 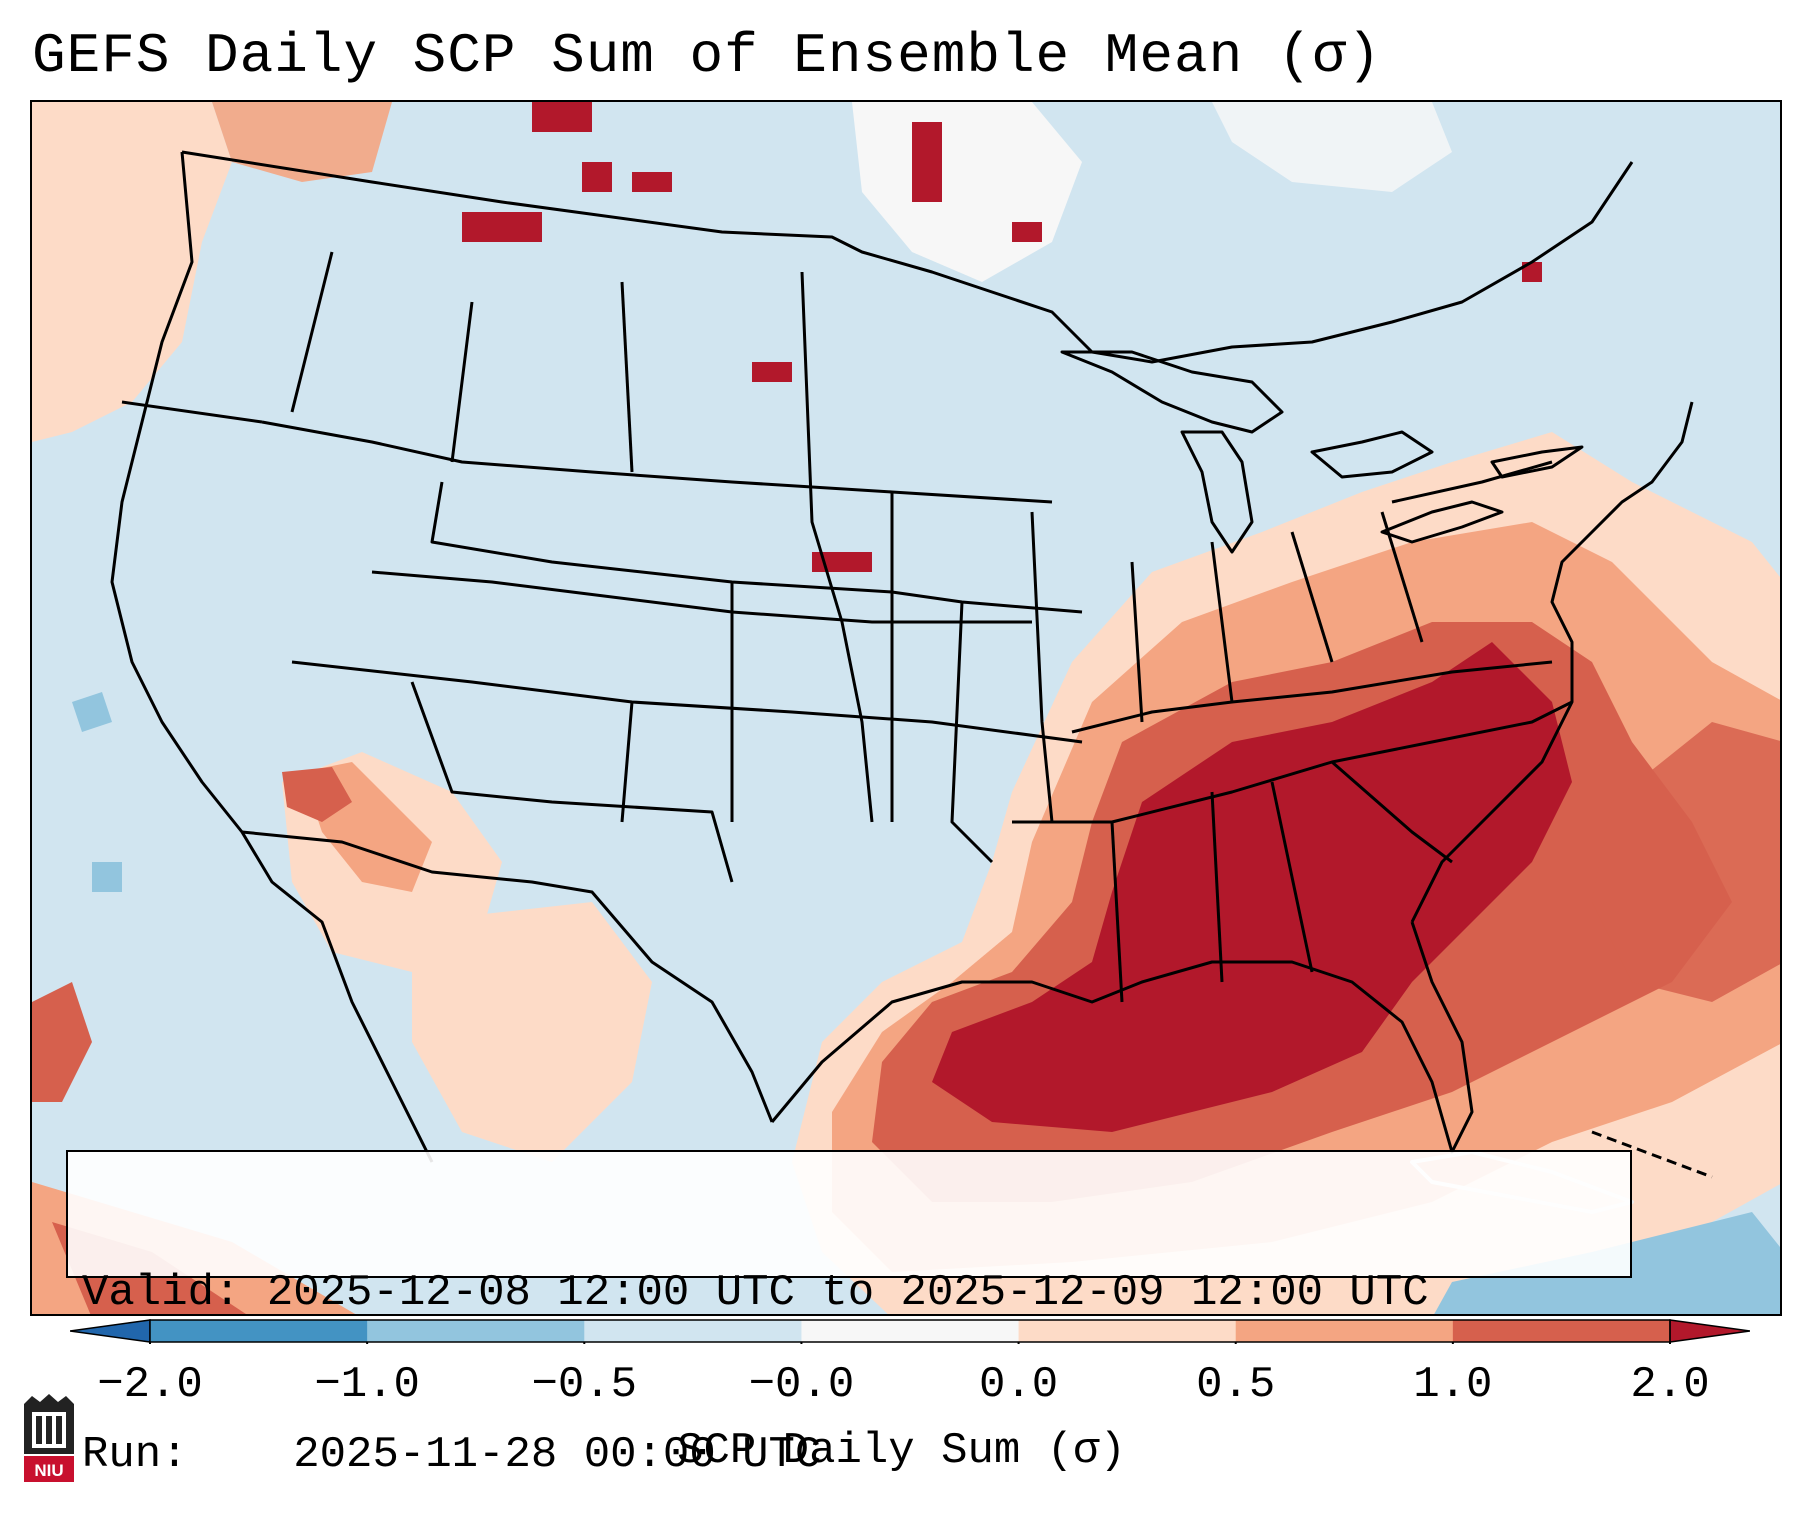 I want to click on valid-label: Valid:, so click(x=161, y=1293).